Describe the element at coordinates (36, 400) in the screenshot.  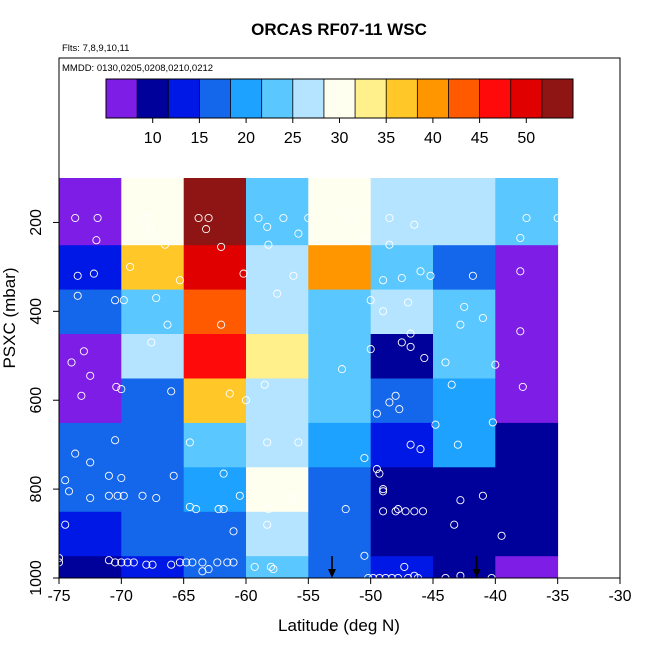
I see `y-tick-label: 600` at that location.